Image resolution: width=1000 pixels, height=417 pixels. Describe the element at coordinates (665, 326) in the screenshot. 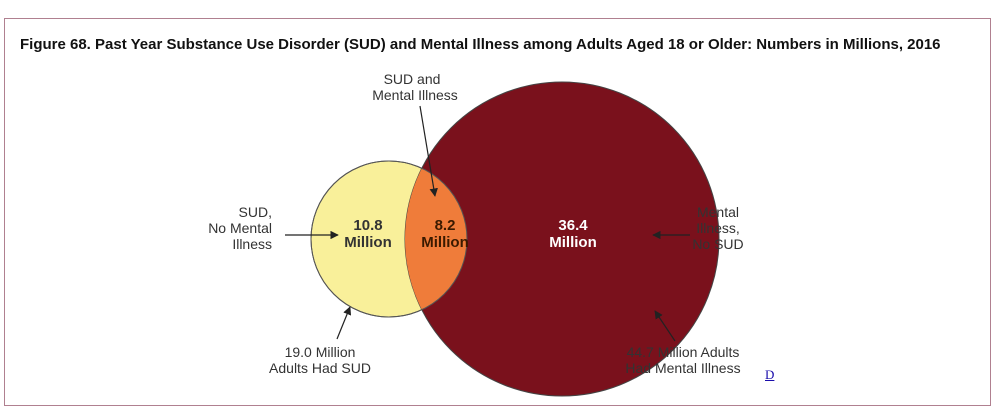

I see `callout-mental-total-arrow` at that location.